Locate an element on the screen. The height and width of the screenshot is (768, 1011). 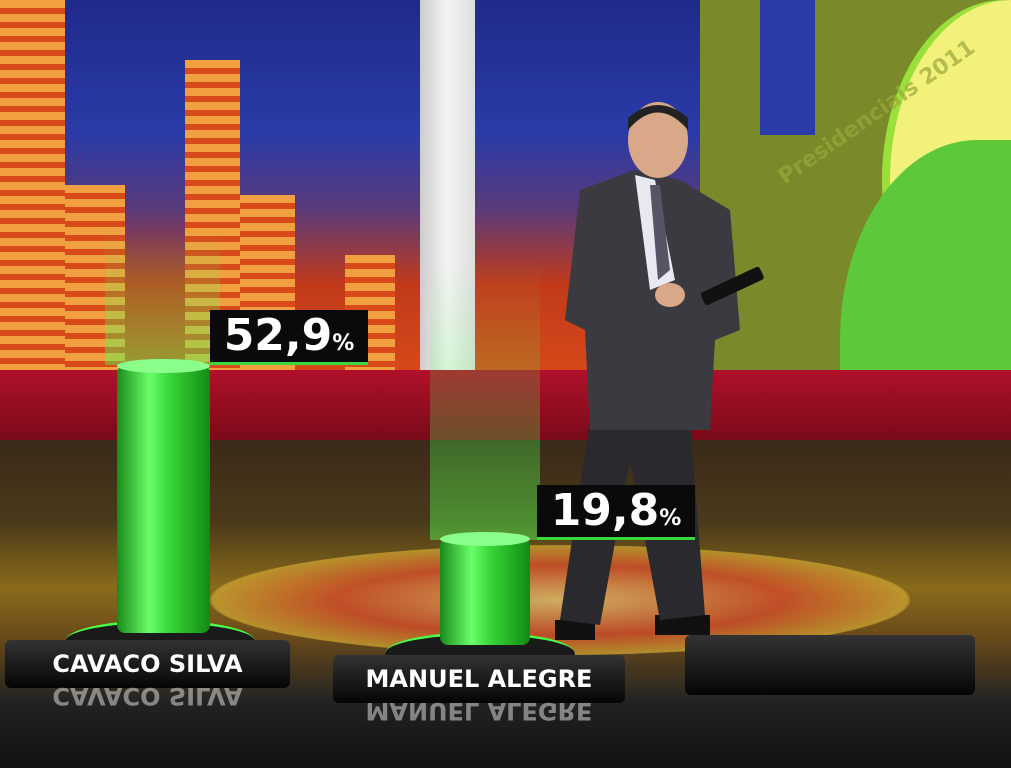
nameplate-cavaco-silva: CAVACO SILVA is located at coordinates (147, 664).